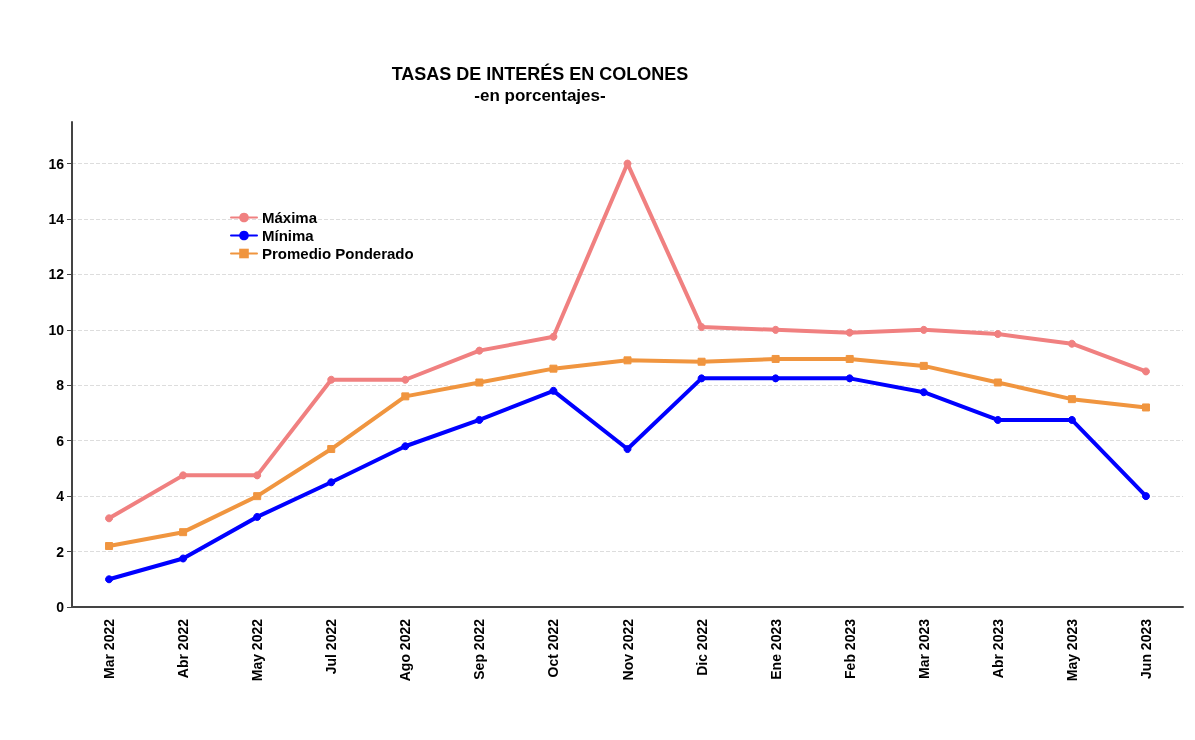 The image size is (1195, 740). I want to click on y-tick-label: 16, so click(56, 163).